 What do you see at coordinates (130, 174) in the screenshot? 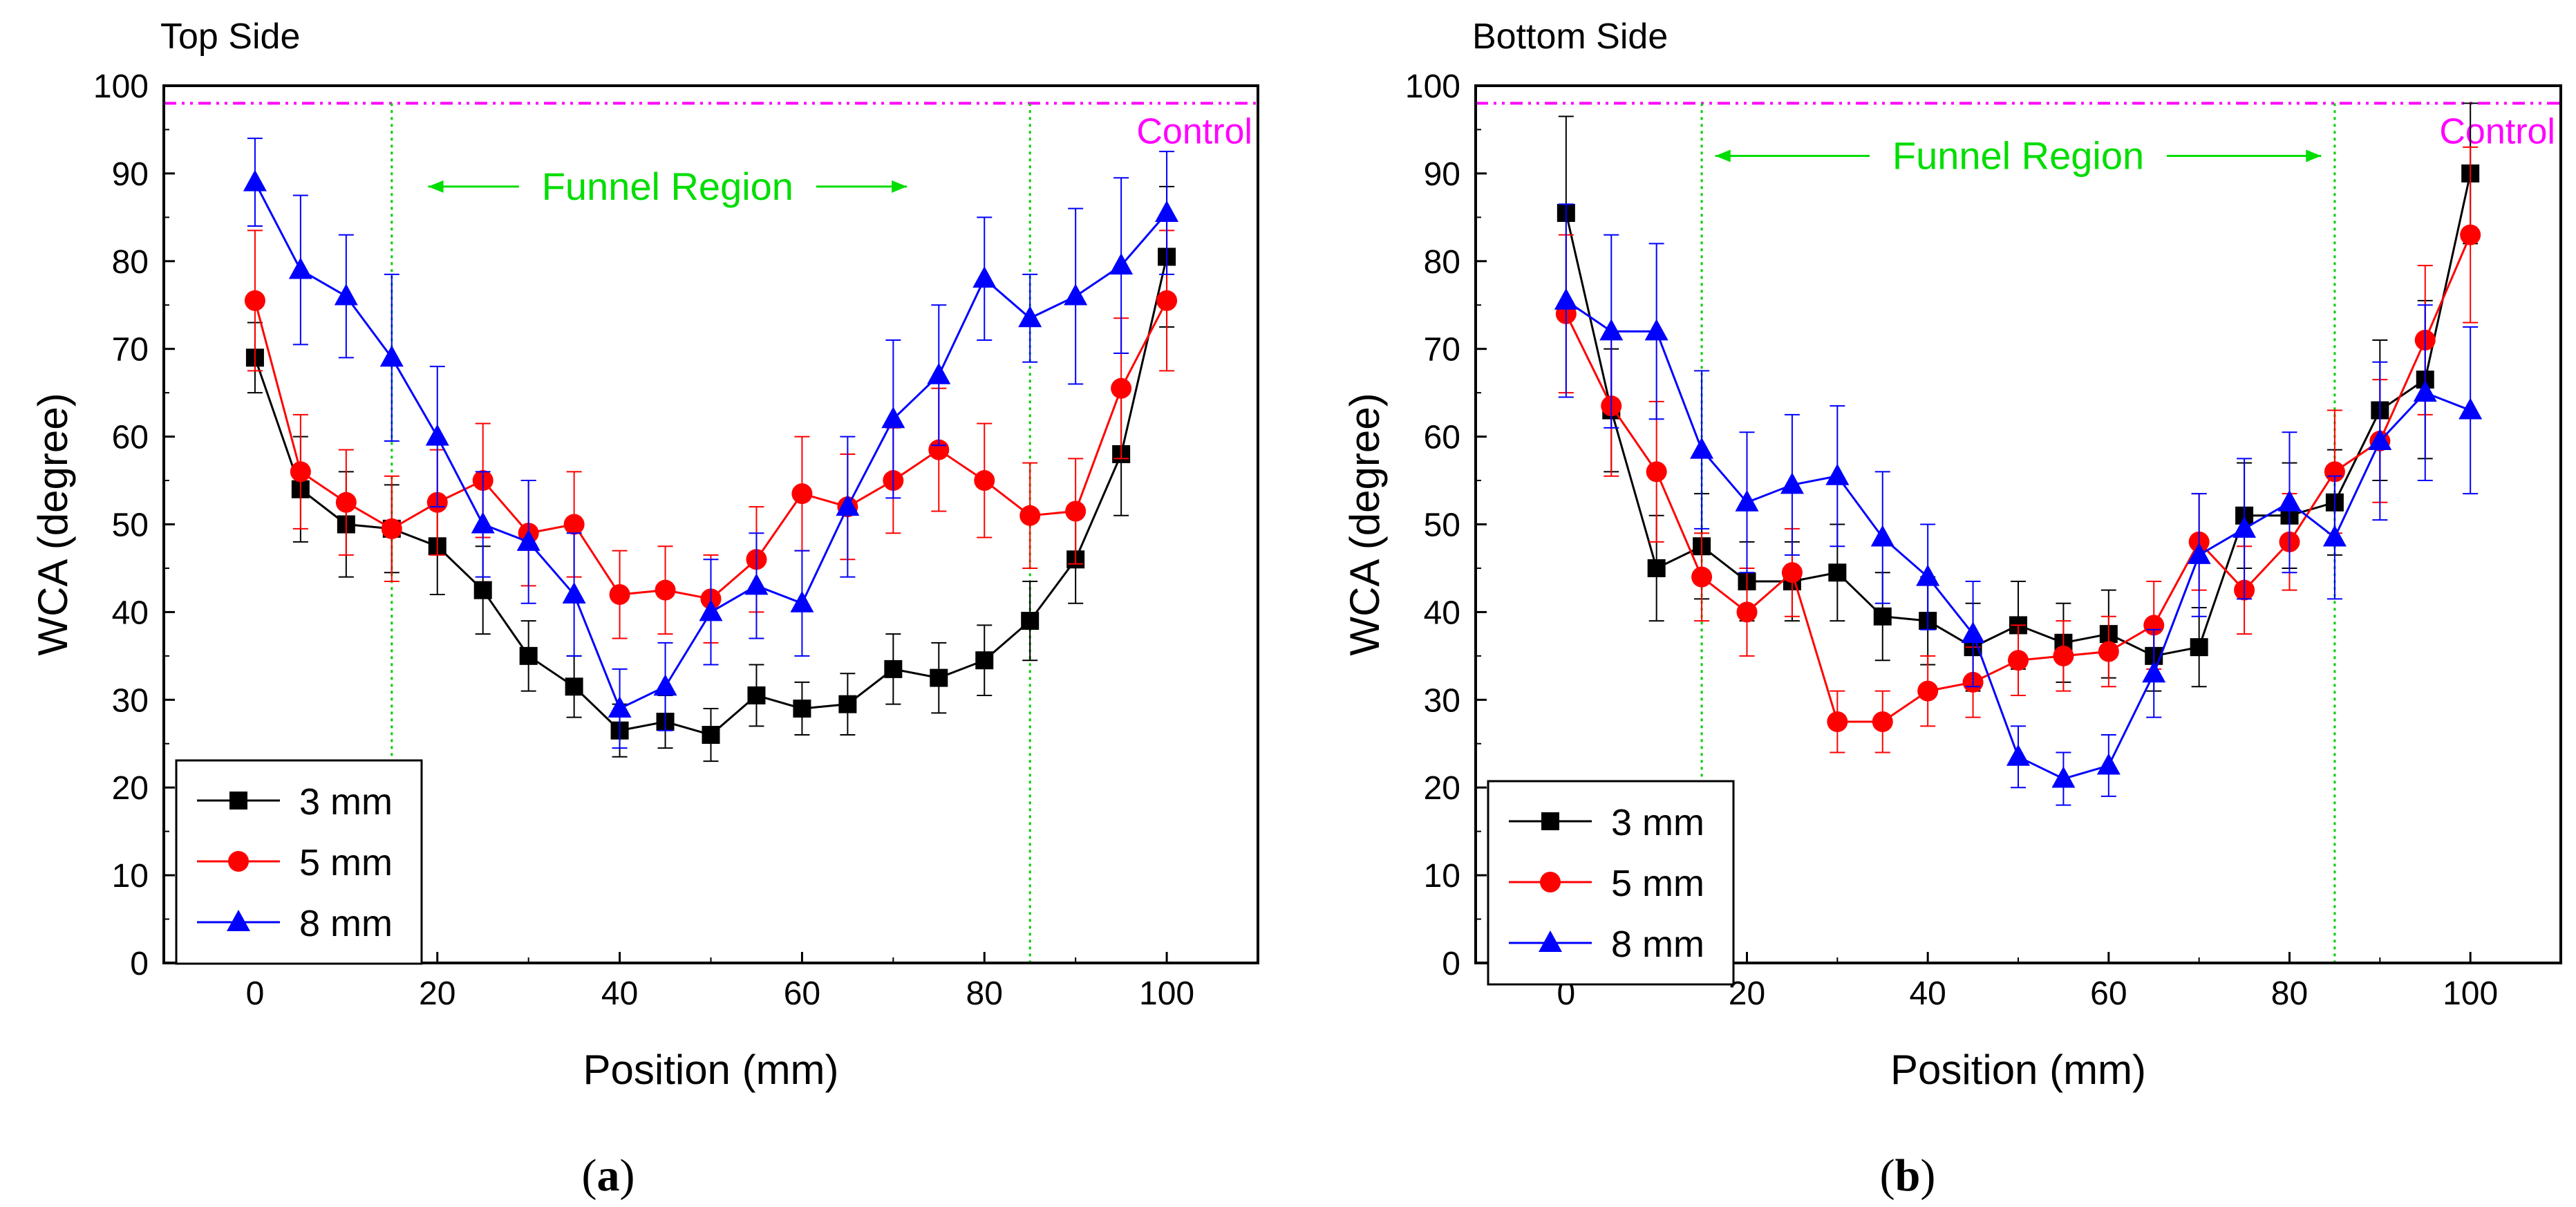
I see `y-tick-label: 90` at bounding box center [130, 174].